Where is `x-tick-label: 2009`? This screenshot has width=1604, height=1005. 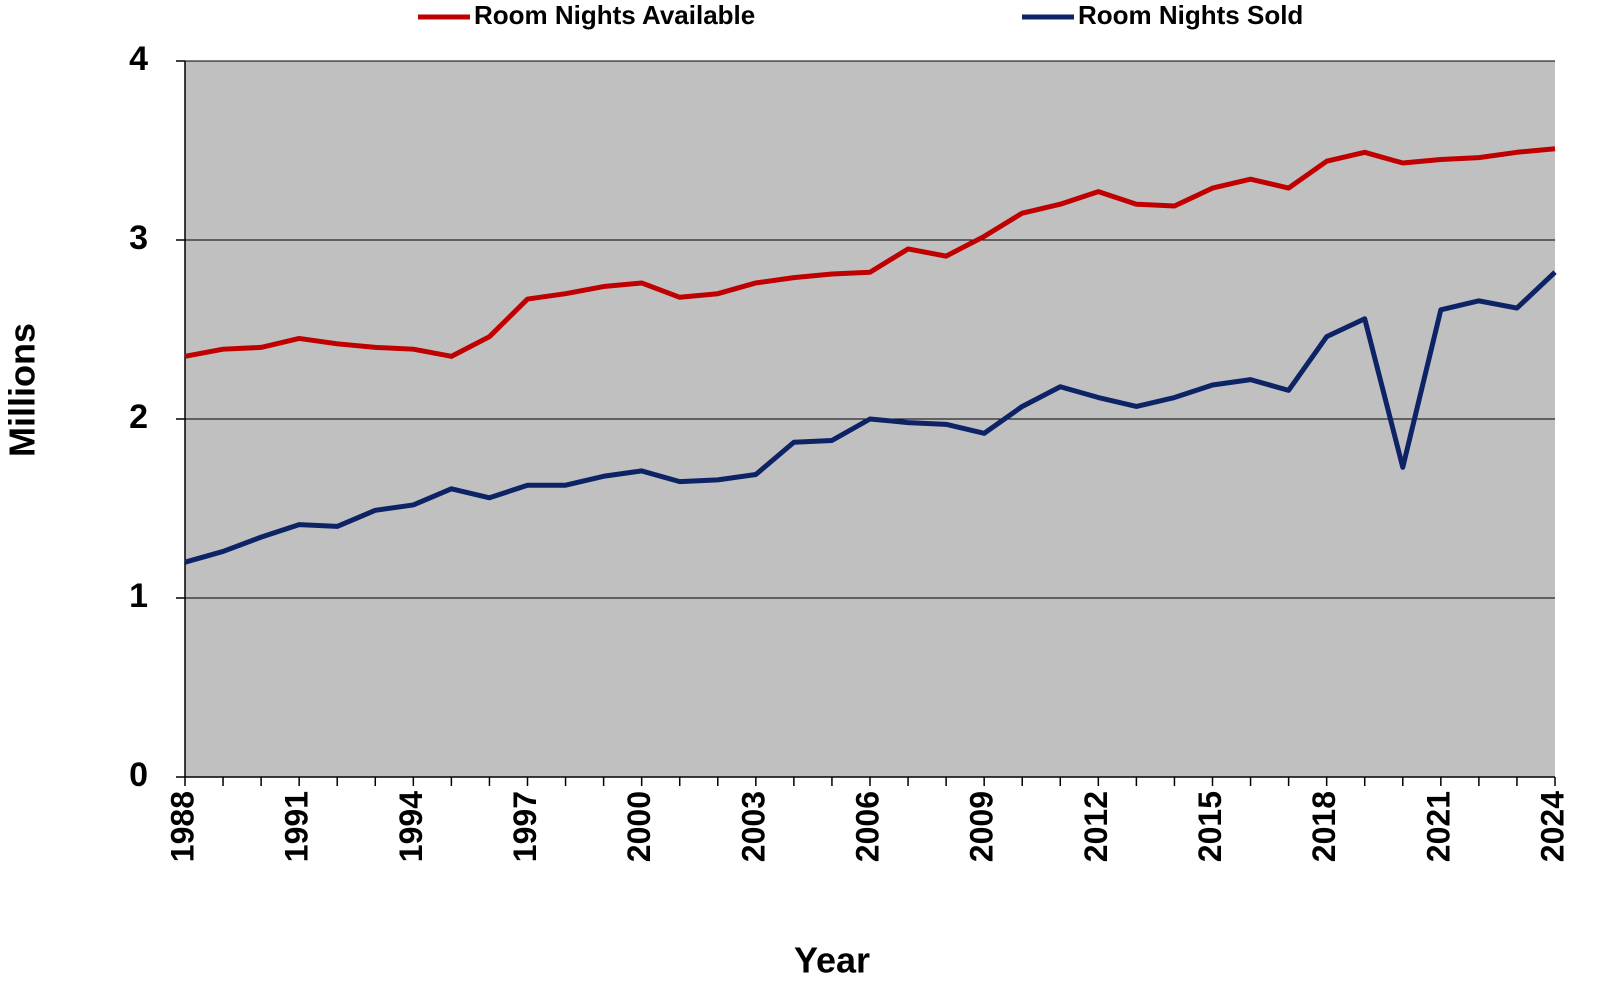
x-tick-label: 2009 is located at coordinates (982, 826).